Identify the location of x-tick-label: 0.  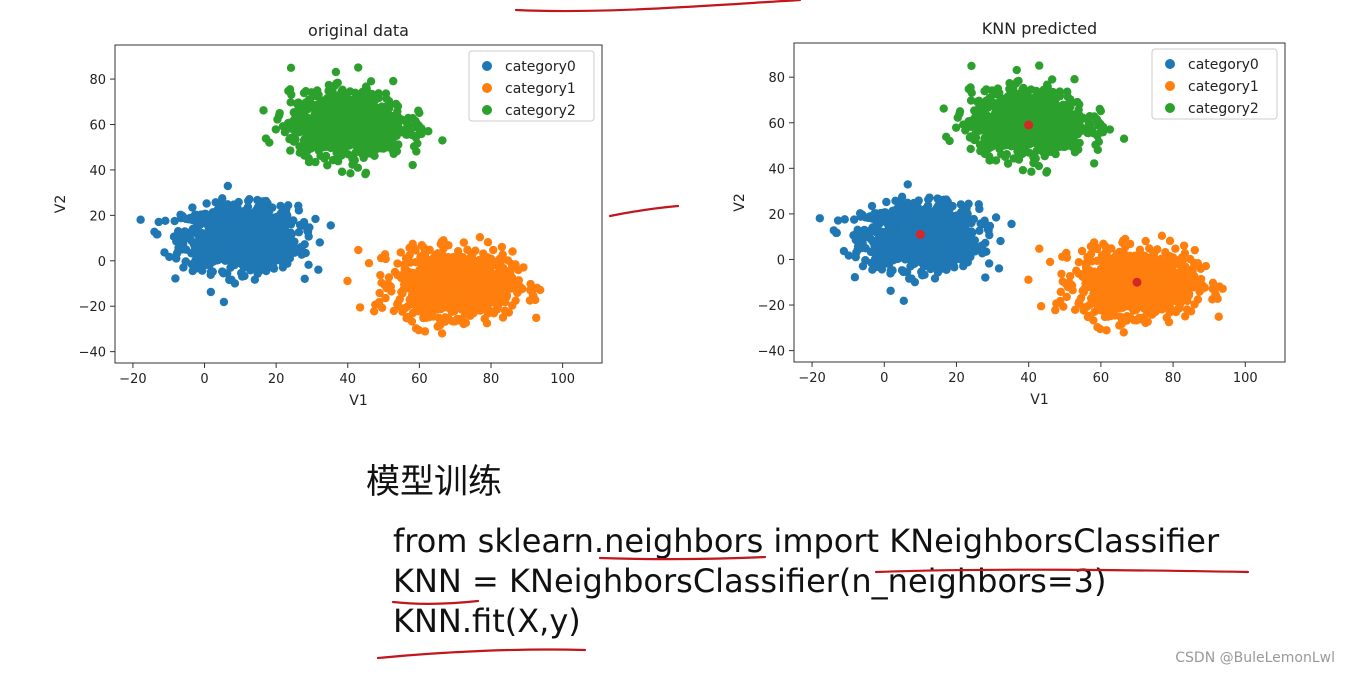
(204, 379).